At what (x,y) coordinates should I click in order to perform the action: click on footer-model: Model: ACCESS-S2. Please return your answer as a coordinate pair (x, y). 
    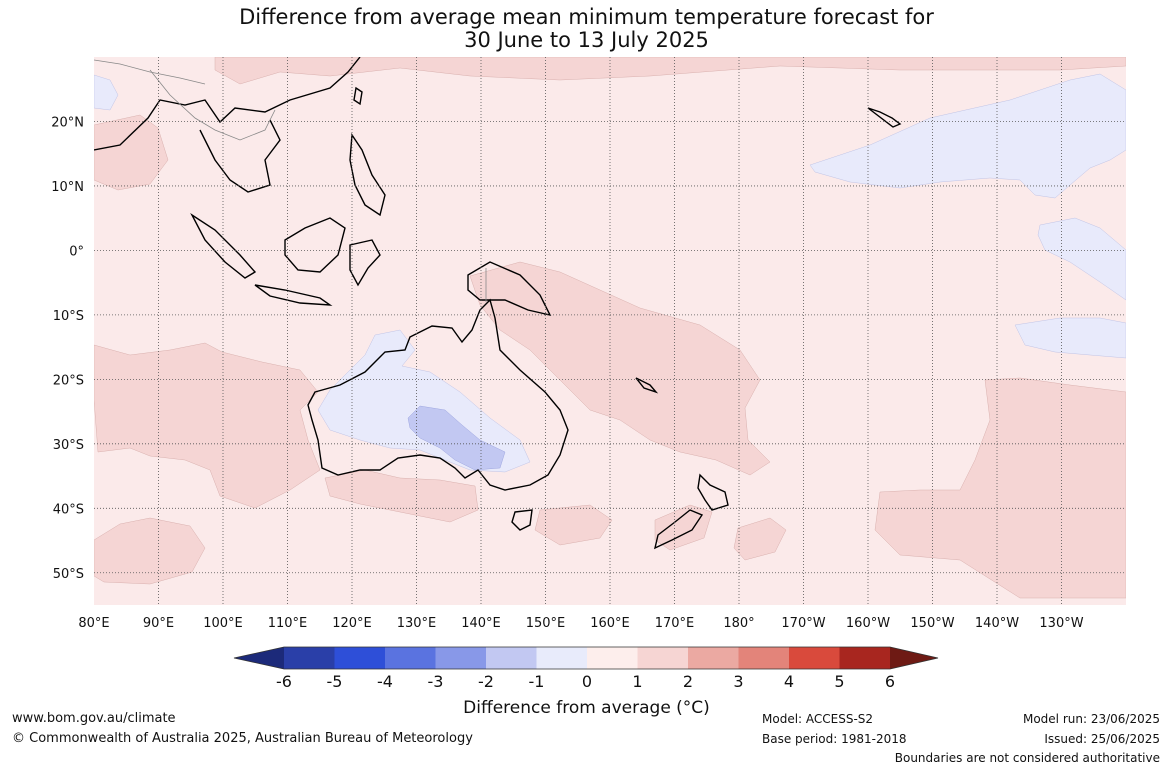
    Looking at the image, I should click on (818, 719).